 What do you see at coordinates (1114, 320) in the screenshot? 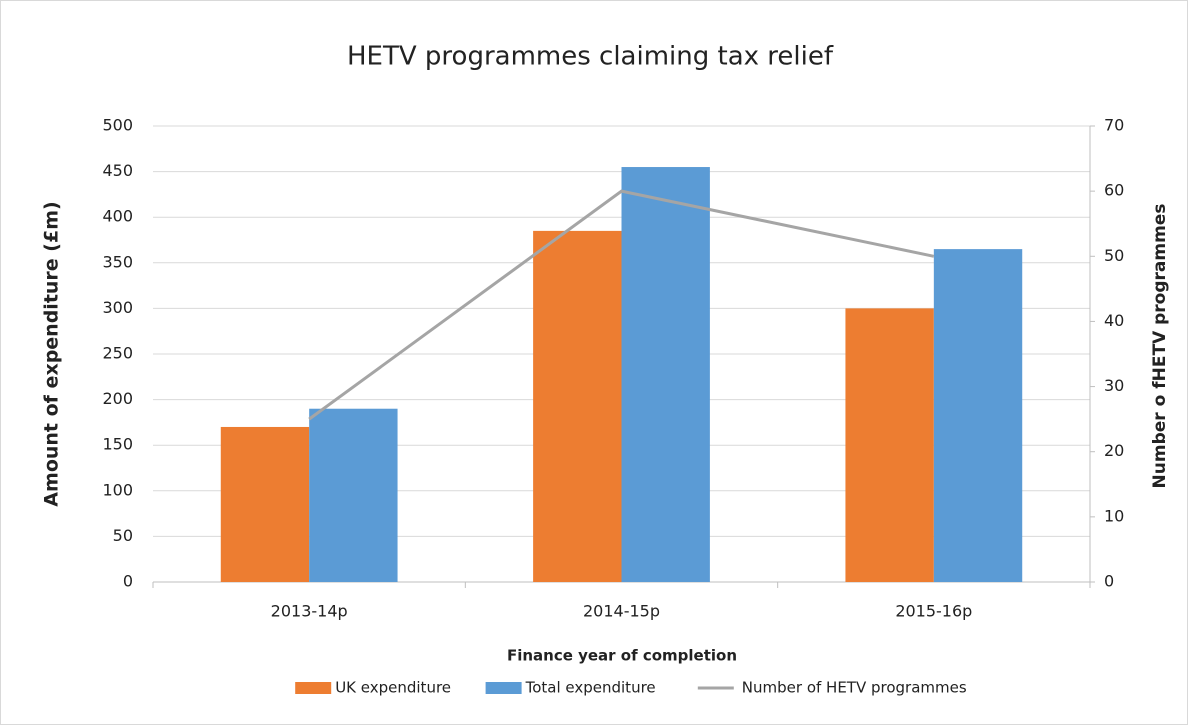
I see `y2-tick-label: 40` at bounding box center [1114, 320].